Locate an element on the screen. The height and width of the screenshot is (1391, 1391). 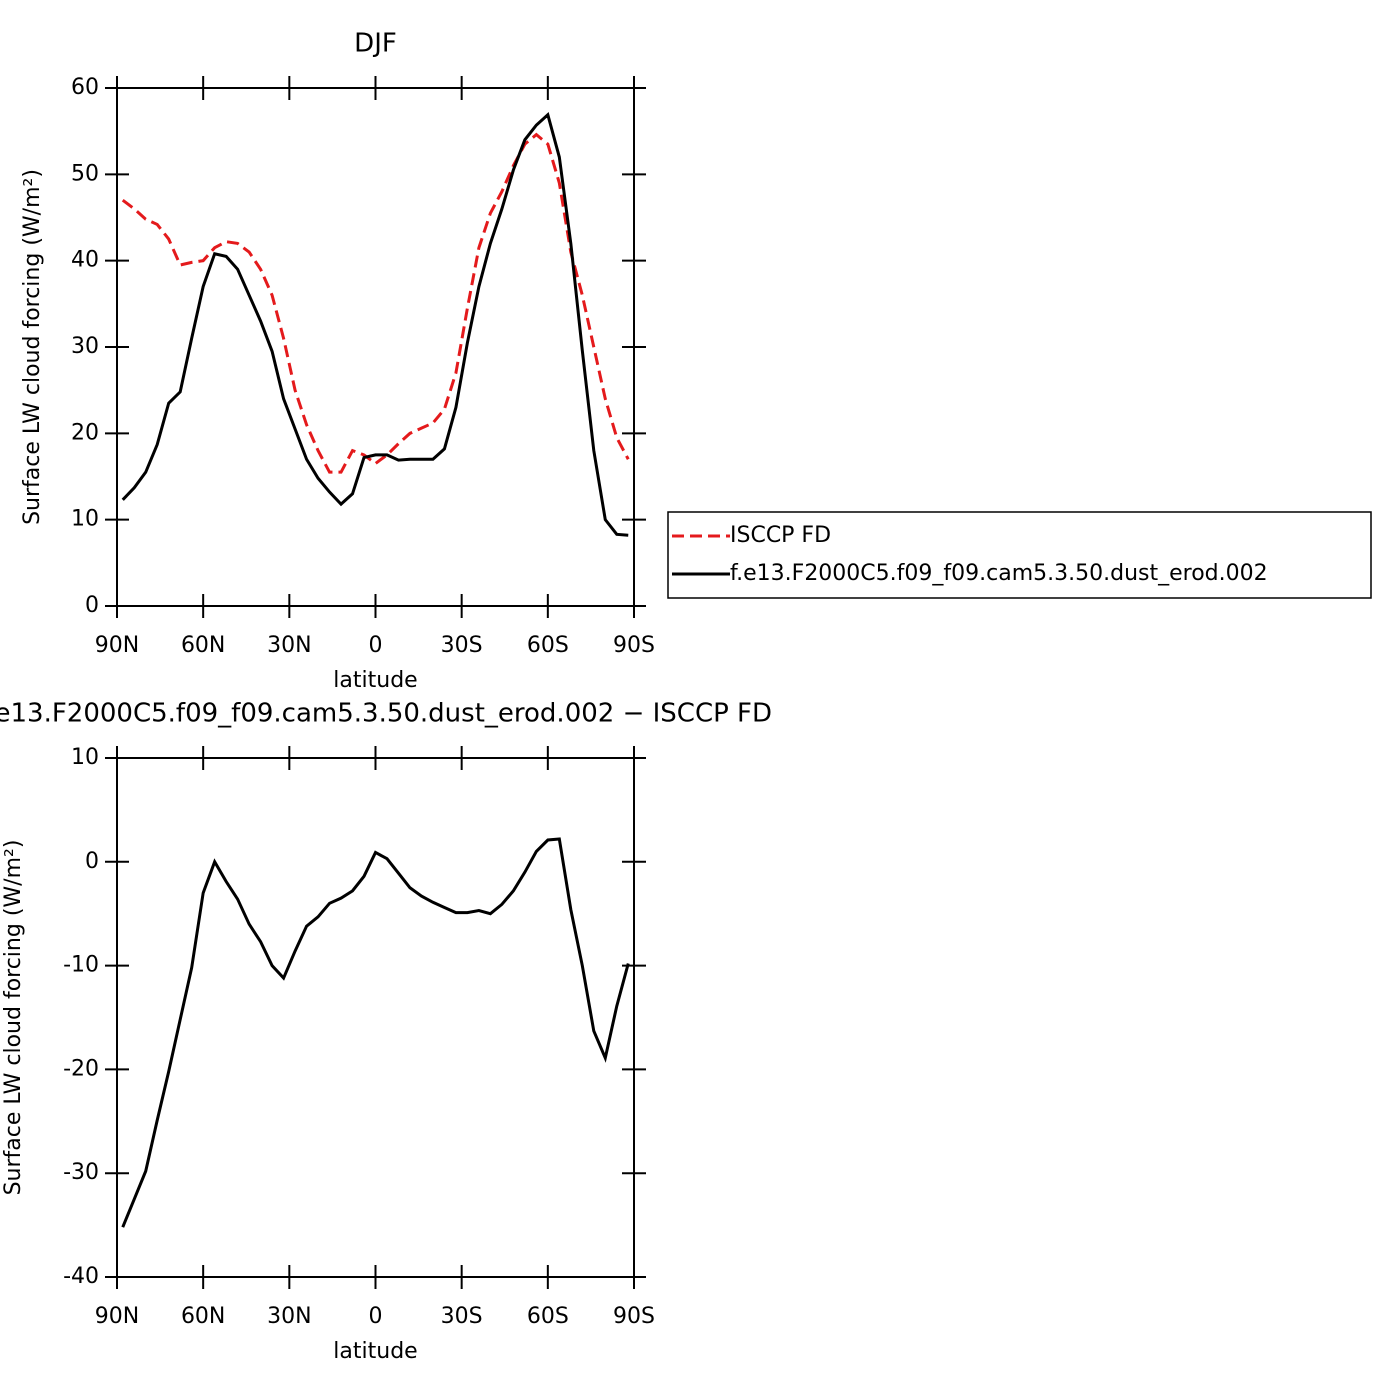
y-tick-label: -20 is located at coordinates (81, 1068).